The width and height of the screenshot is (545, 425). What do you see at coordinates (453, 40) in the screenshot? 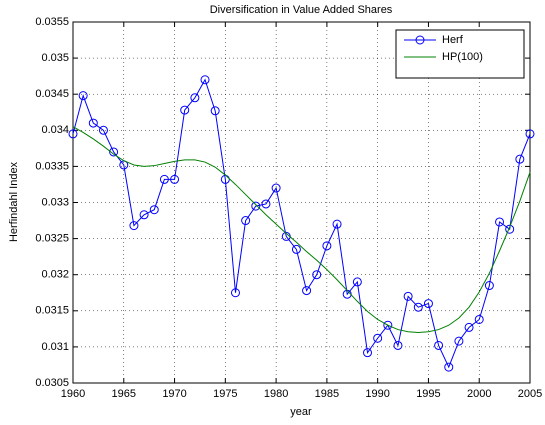
I see `legend-label: Herf` at bounding box center [453, 40].